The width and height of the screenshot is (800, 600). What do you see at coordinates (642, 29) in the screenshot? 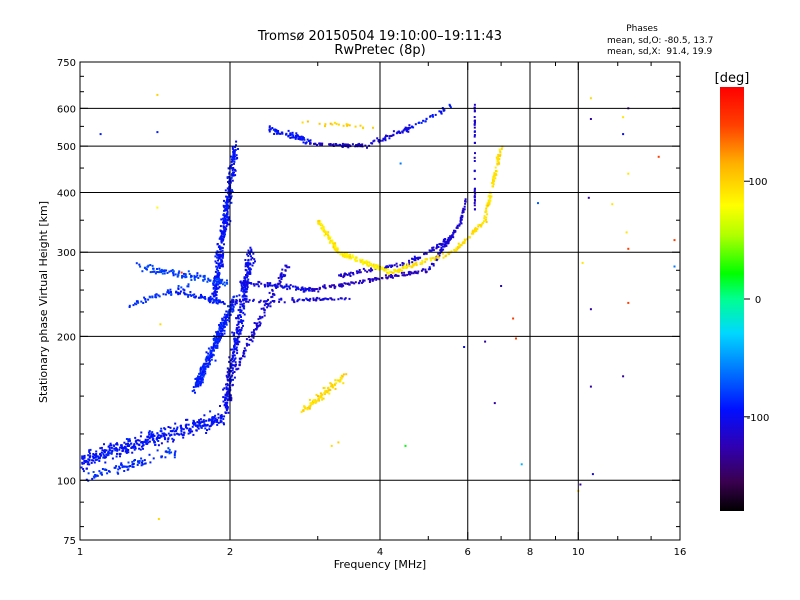
I see `phases-heading: Phases` at bounding box center [642, 29].